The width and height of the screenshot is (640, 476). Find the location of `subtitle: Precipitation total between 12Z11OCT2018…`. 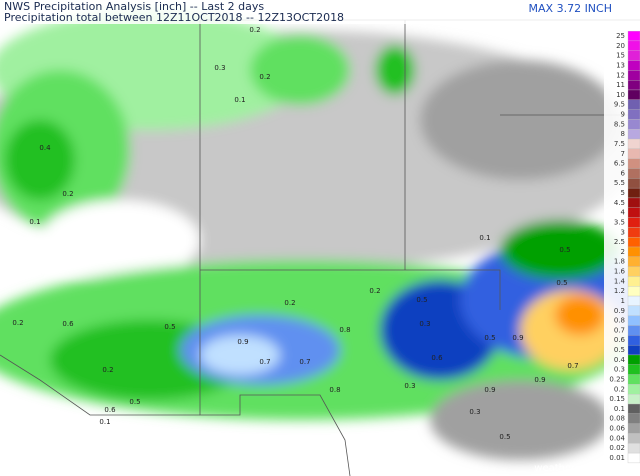

subtitle: Precipitation total between 12Z11OCT2018… is located at coordinates (174, 17).